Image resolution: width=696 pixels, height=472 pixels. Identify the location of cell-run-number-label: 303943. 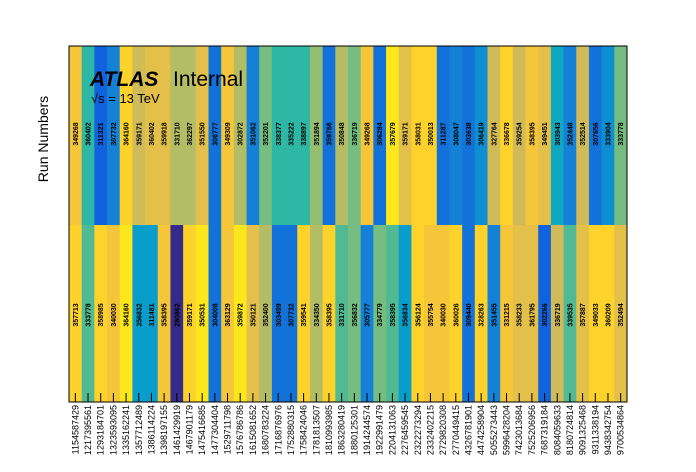
(558, 133).